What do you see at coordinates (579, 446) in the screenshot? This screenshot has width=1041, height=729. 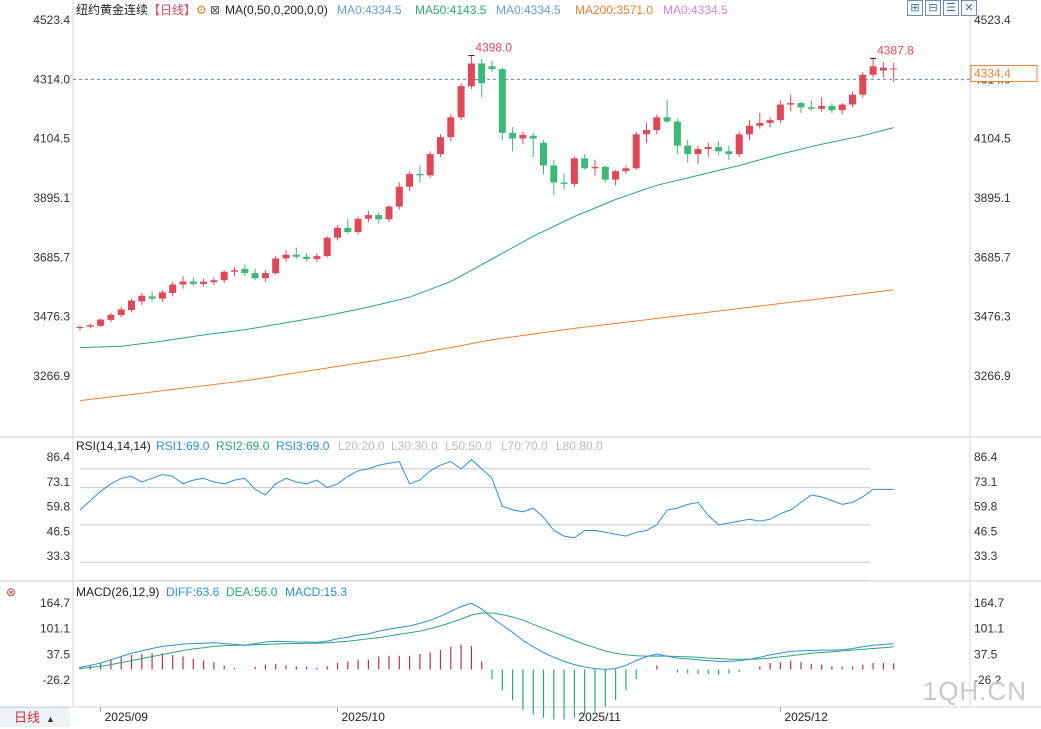 I see `rsi-l80: L80:80.0` at bounding box center [579, 446].